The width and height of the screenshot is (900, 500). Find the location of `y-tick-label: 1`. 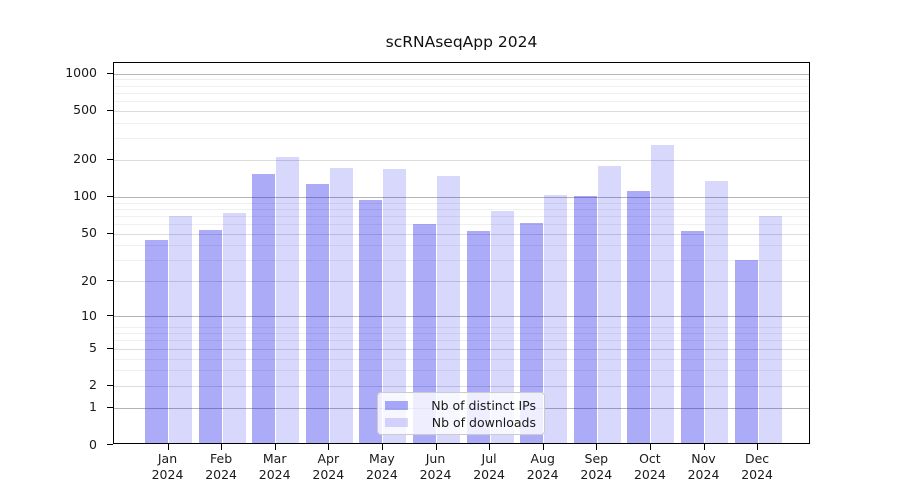

y-tick-label: 1 is located at coordinates (93, 407).